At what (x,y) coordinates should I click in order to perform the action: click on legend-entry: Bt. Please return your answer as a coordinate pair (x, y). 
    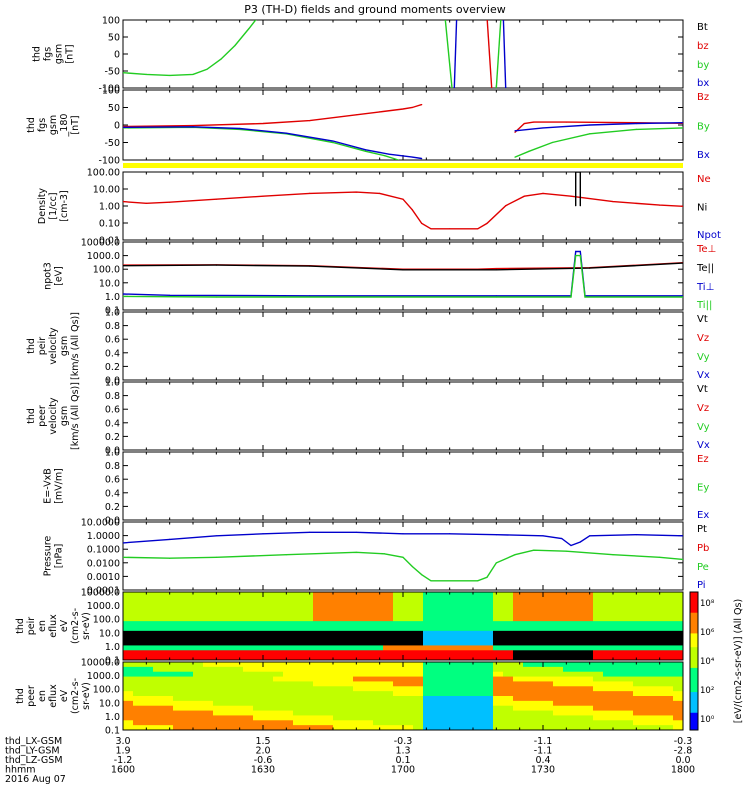
    Looking at the image, I should click on (702, 27).